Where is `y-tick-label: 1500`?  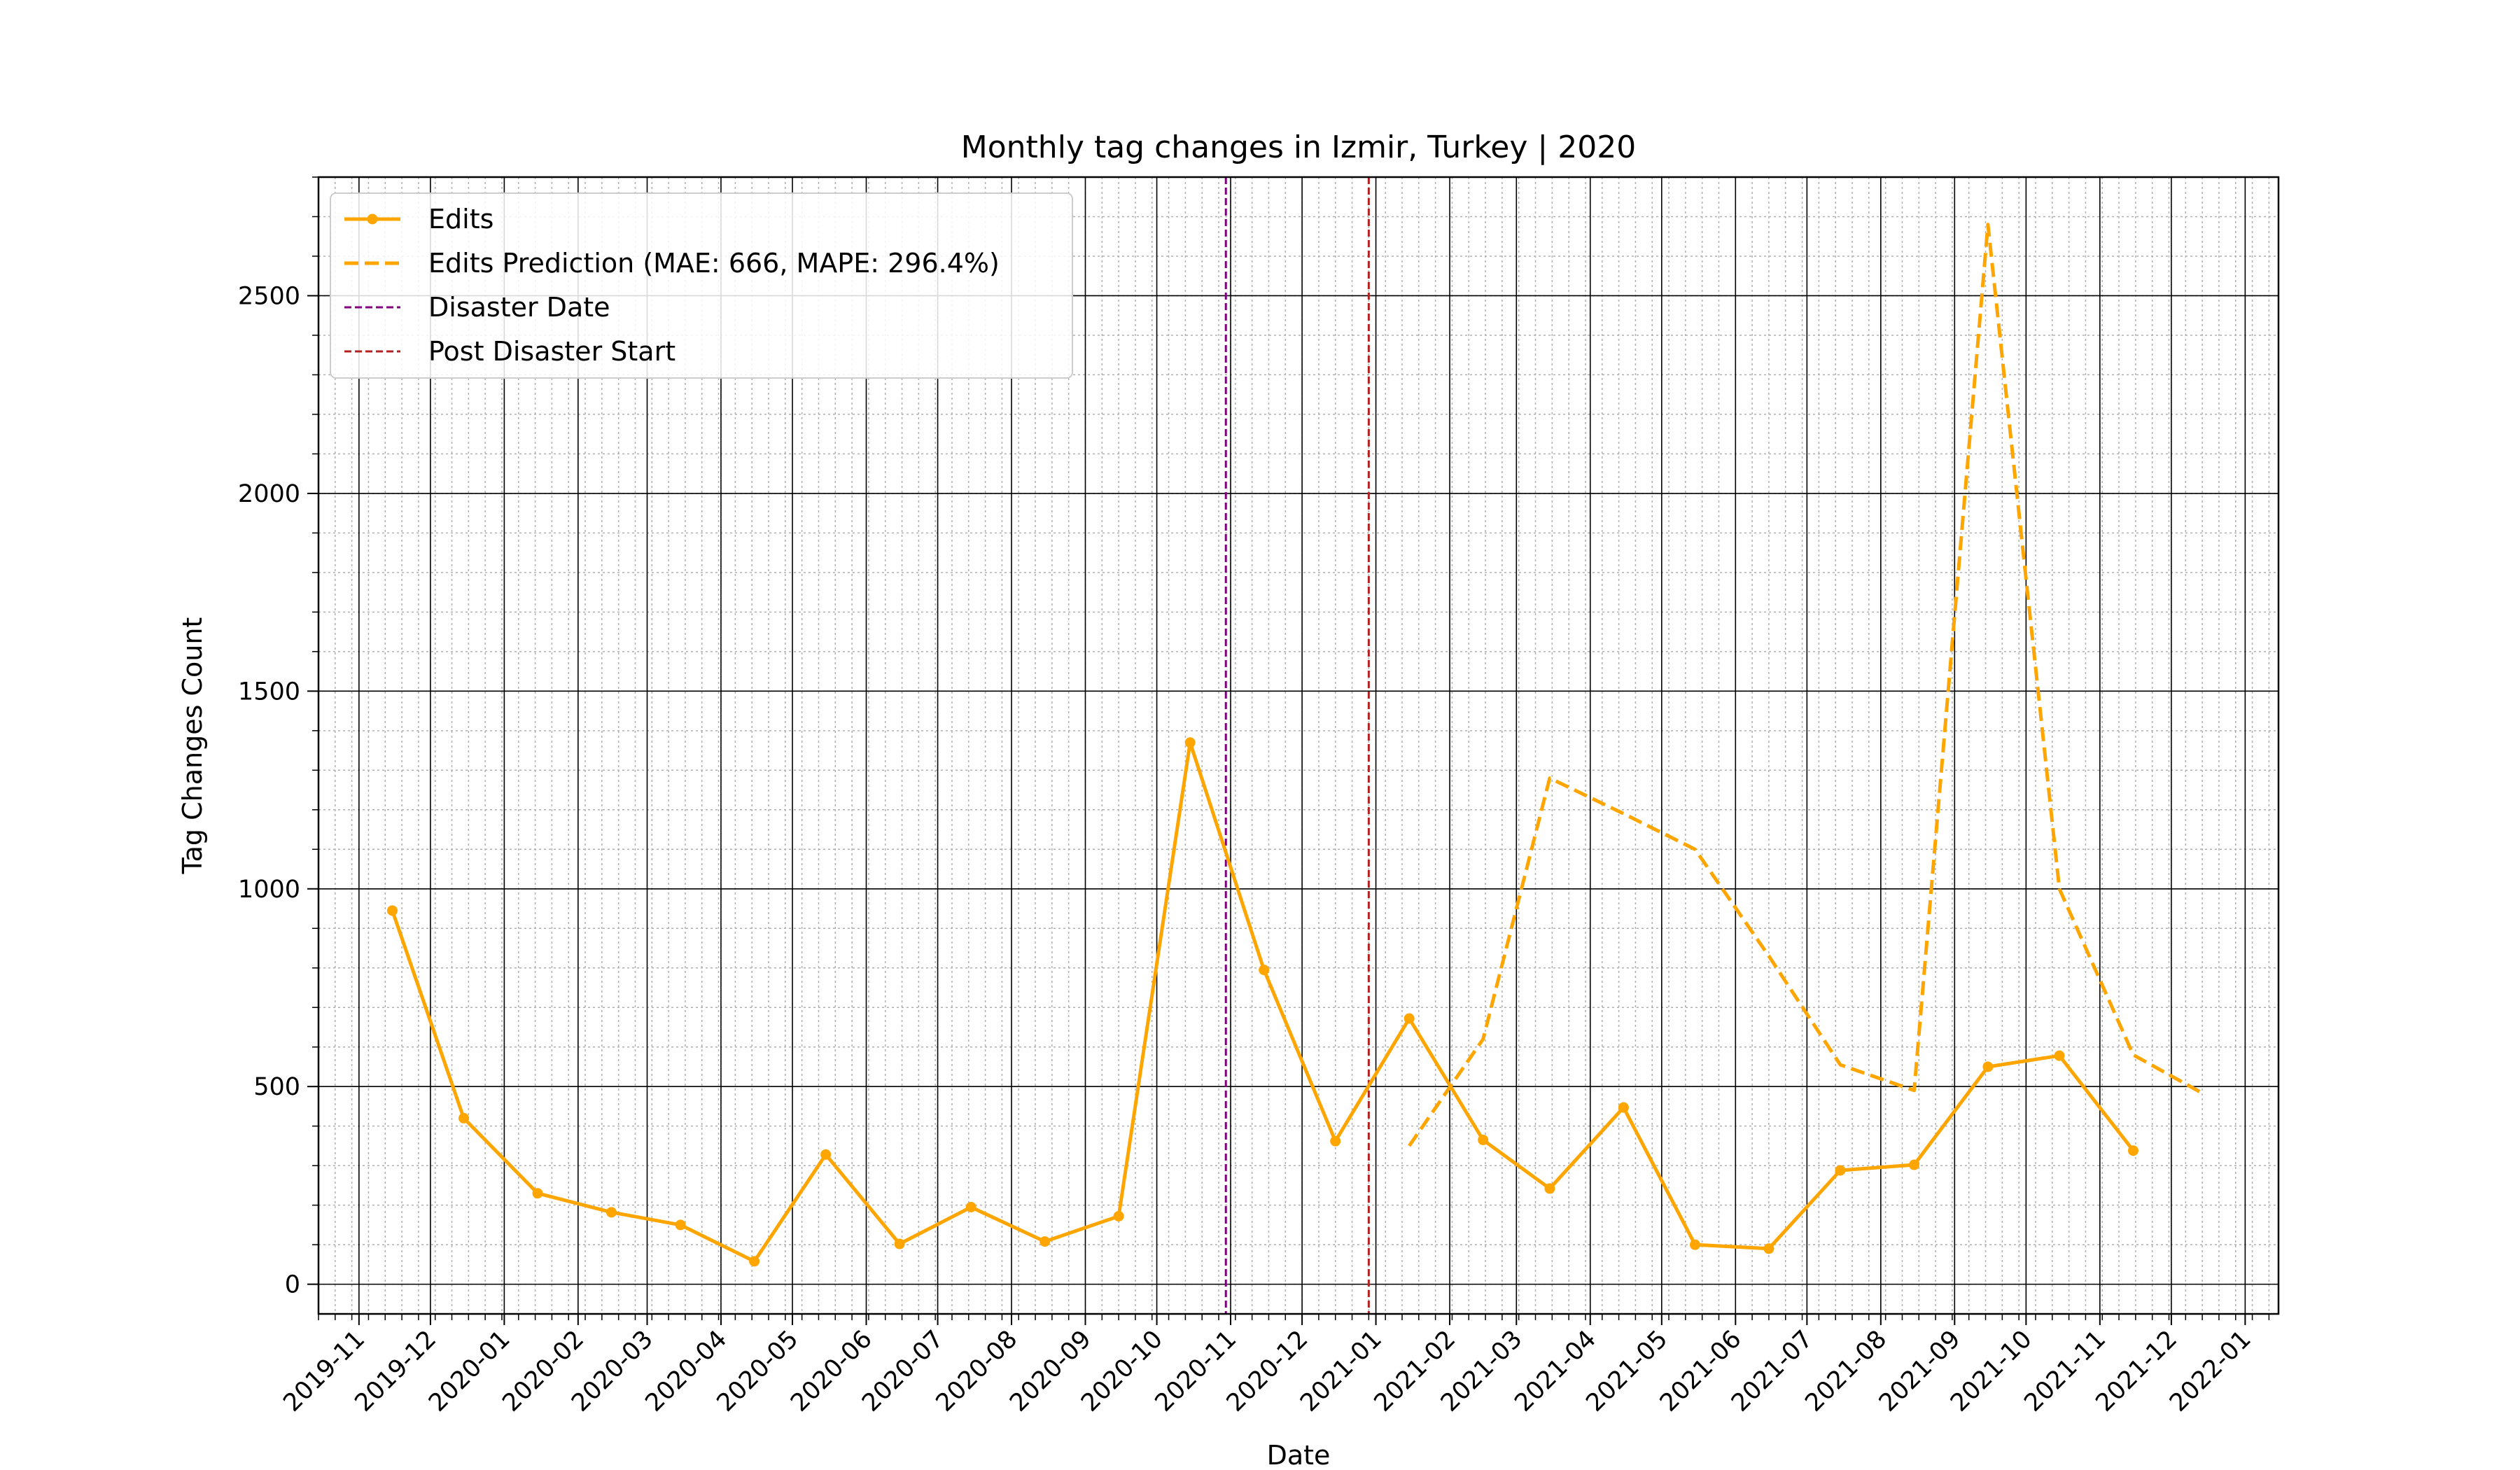 y-tick-label: 1500 is located at coordinates (269, 692).